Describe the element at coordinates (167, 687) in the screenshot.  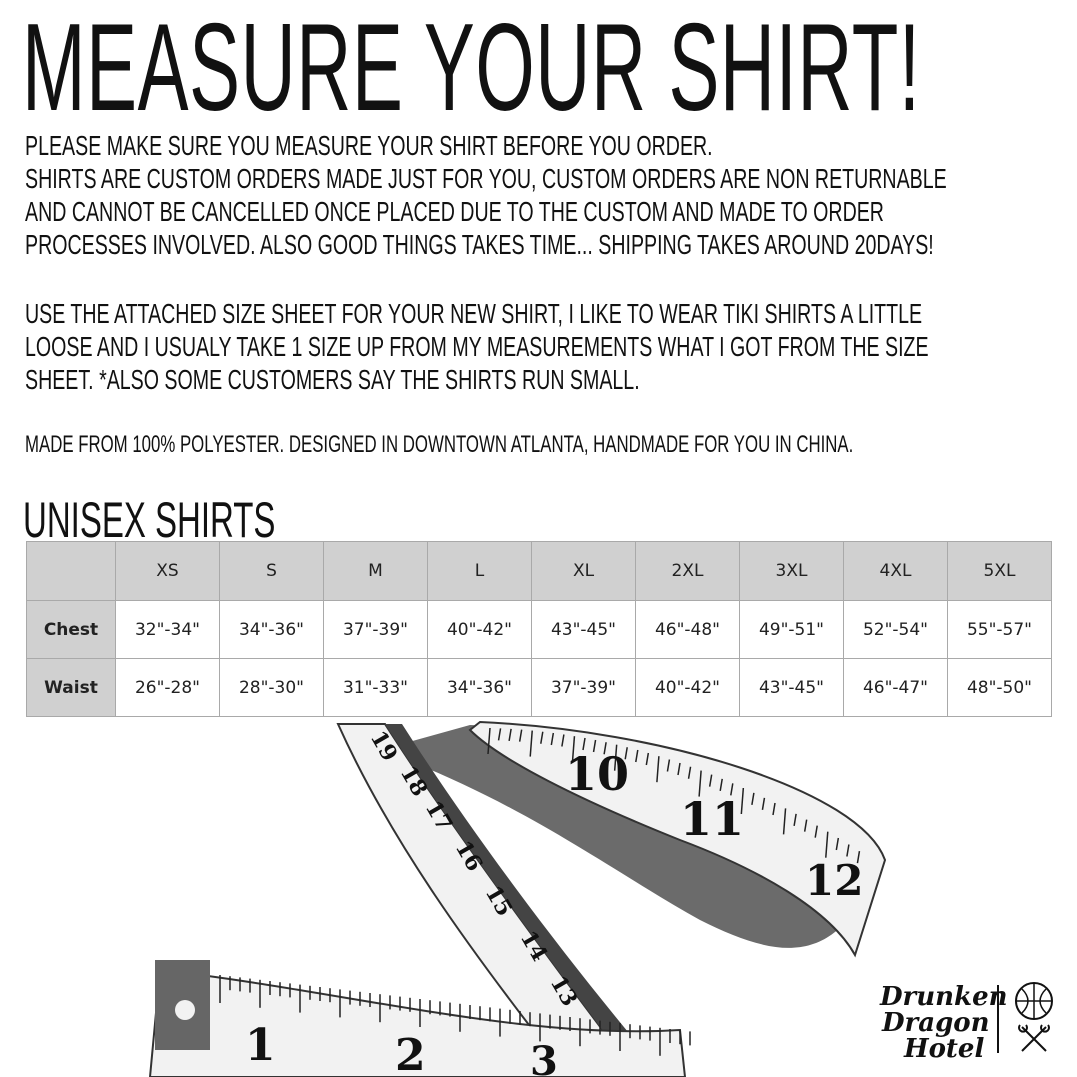
I see `table-cell: 26"-28"` at that location.